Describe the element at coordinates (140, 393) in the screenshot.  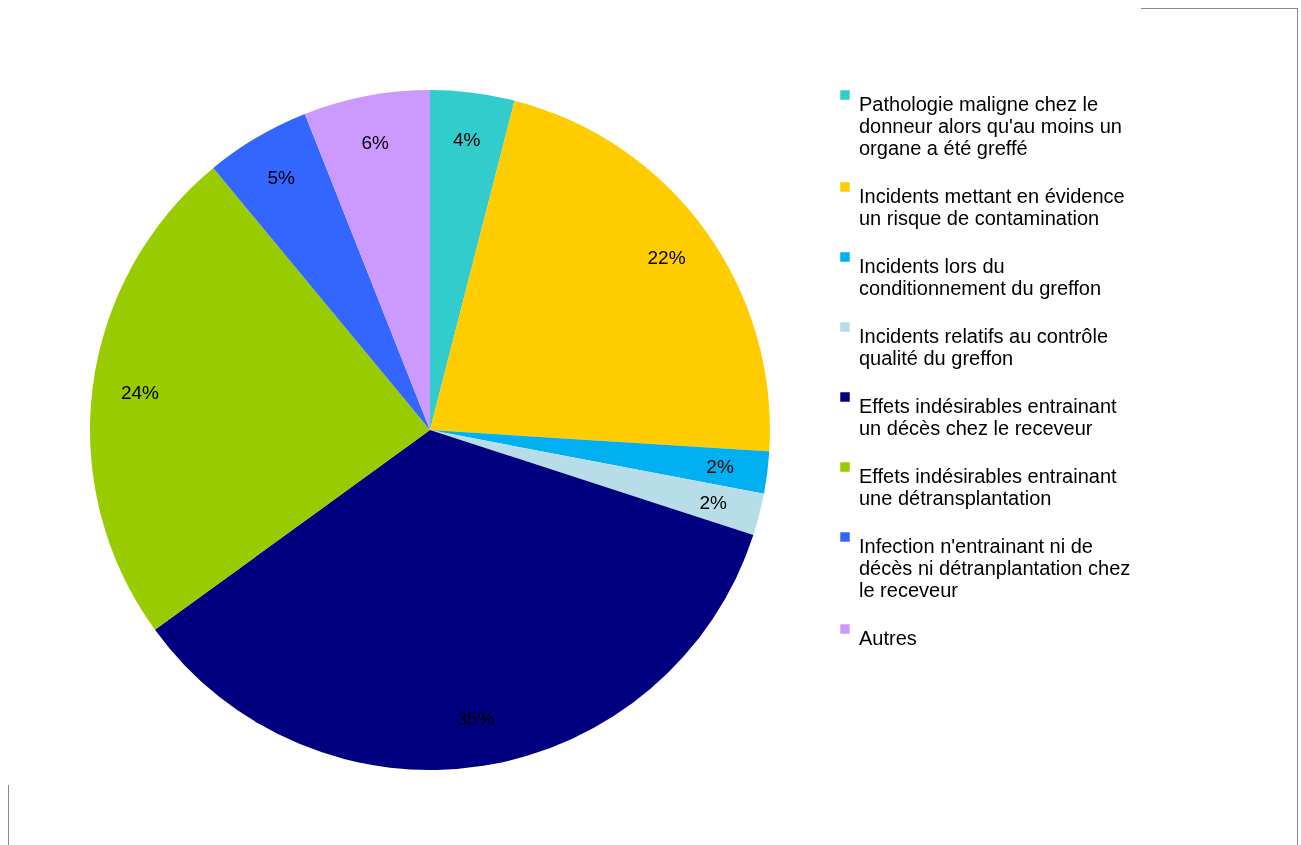
I see `data-label: 24%` at that location.